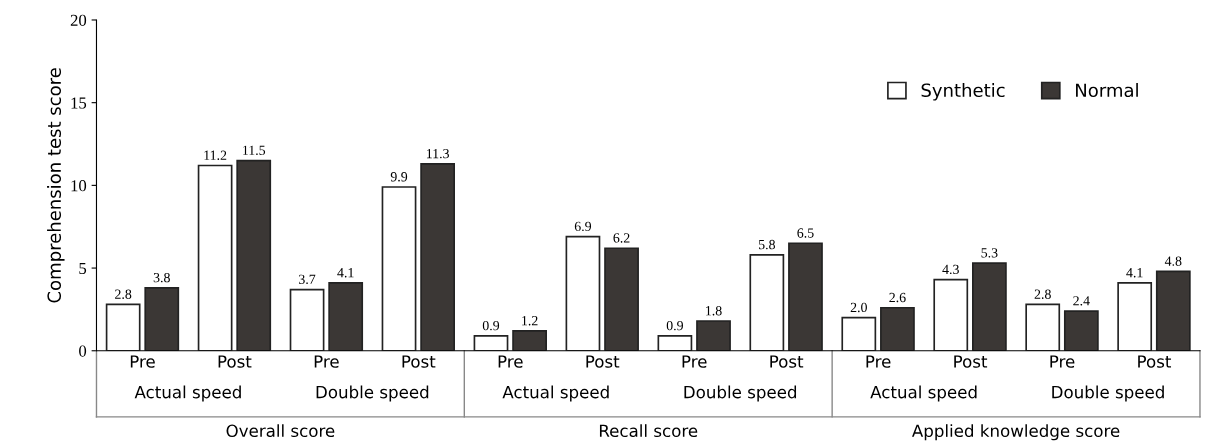  Describe the element at coordinates (83, 351) in the screenshot. I see `y-tick-label: 0` at that location.